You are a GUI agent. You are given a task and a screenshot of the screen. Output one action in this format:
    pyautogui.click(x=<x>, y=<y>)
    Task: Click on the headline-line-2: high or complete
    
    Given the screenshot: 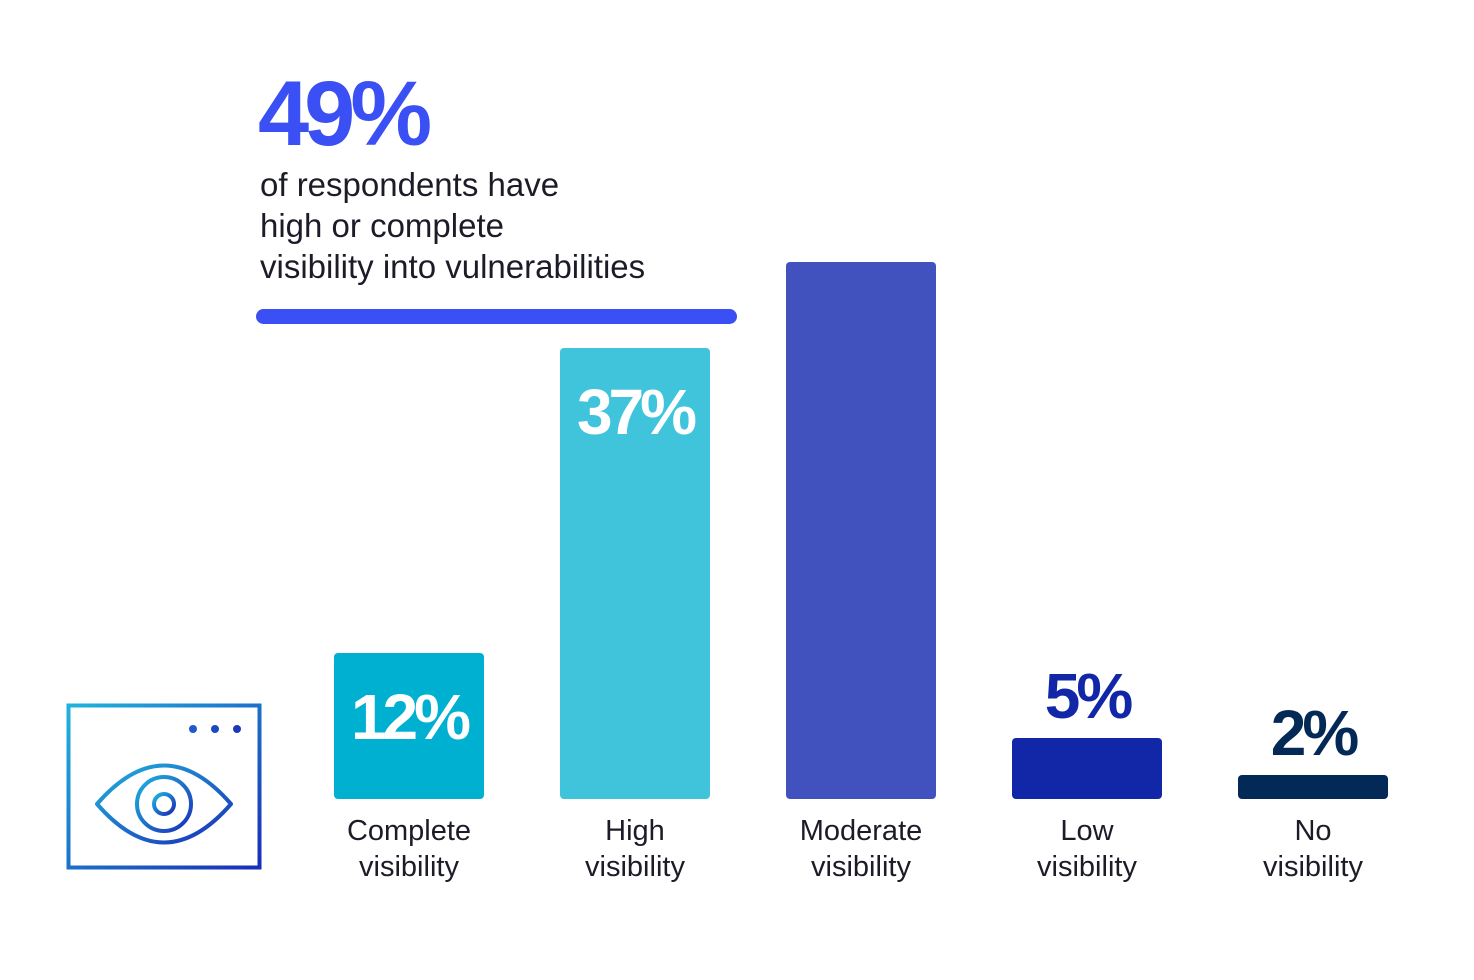 What is the action you would take?
    pyautogui.click(x=382, y=225)
    